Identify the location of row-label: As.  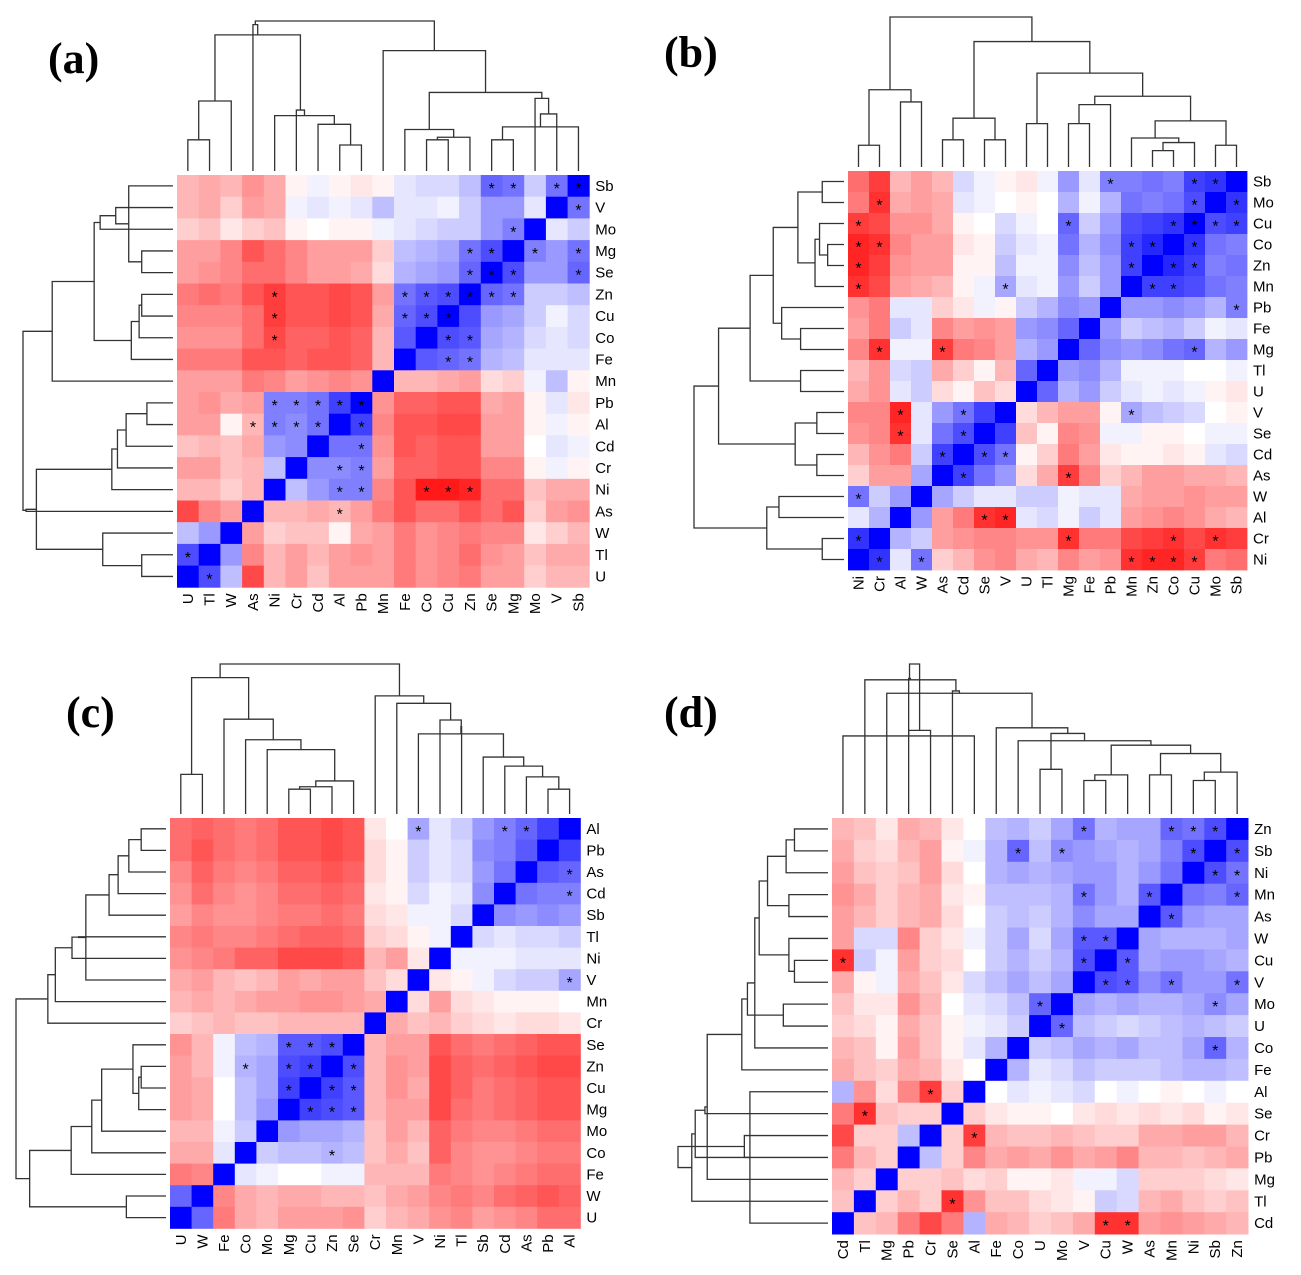
(1263, 917).